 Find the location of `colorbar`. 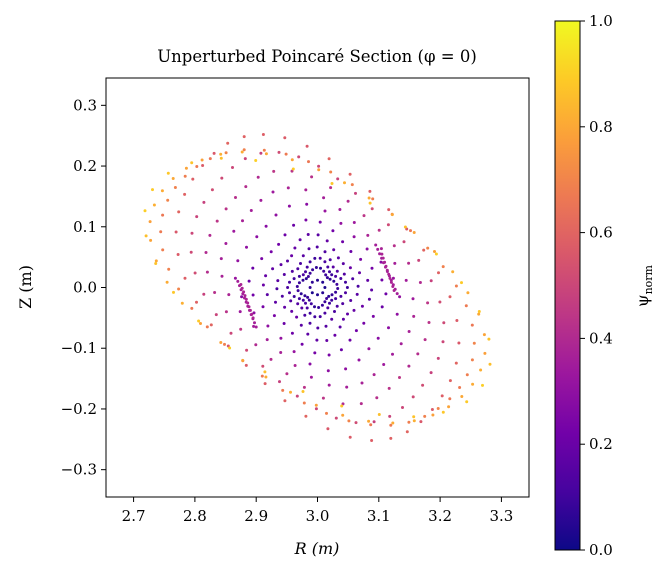

colorbar is located at coordinates (567, 285).